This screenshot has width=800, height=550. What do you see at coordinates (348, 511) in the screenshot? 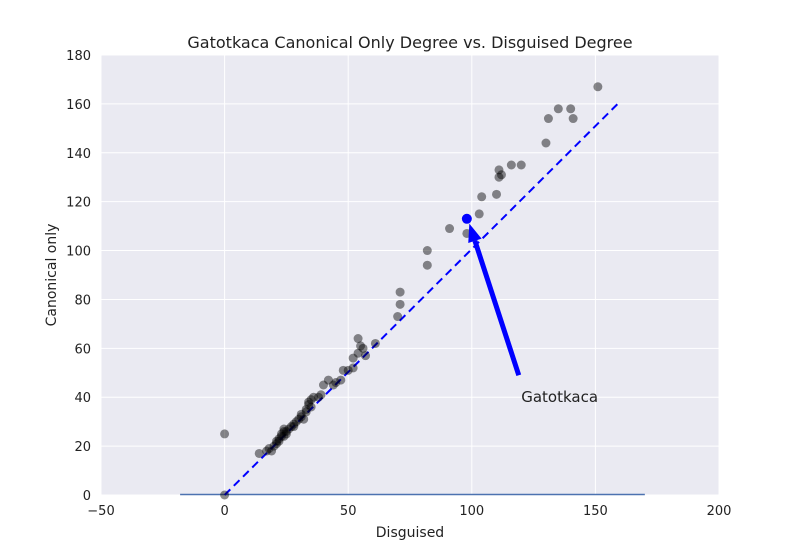
I see `x-tick-label: 50` at bounding box center [348, 511].